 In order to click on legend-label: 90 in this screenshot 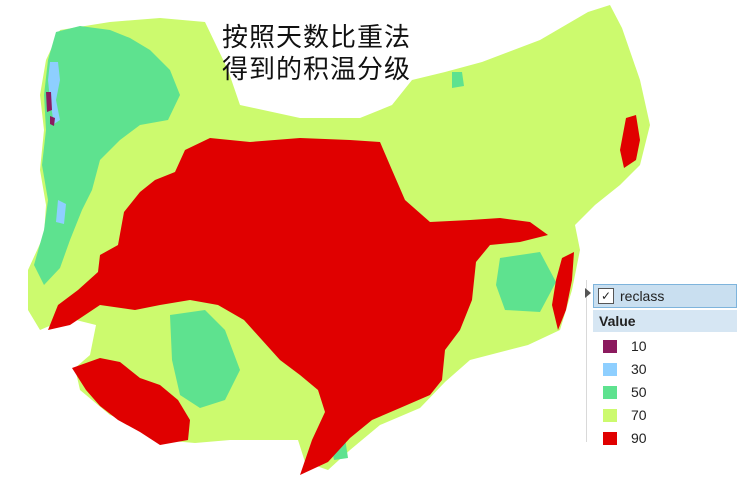, I will do `click(639, 438)`.